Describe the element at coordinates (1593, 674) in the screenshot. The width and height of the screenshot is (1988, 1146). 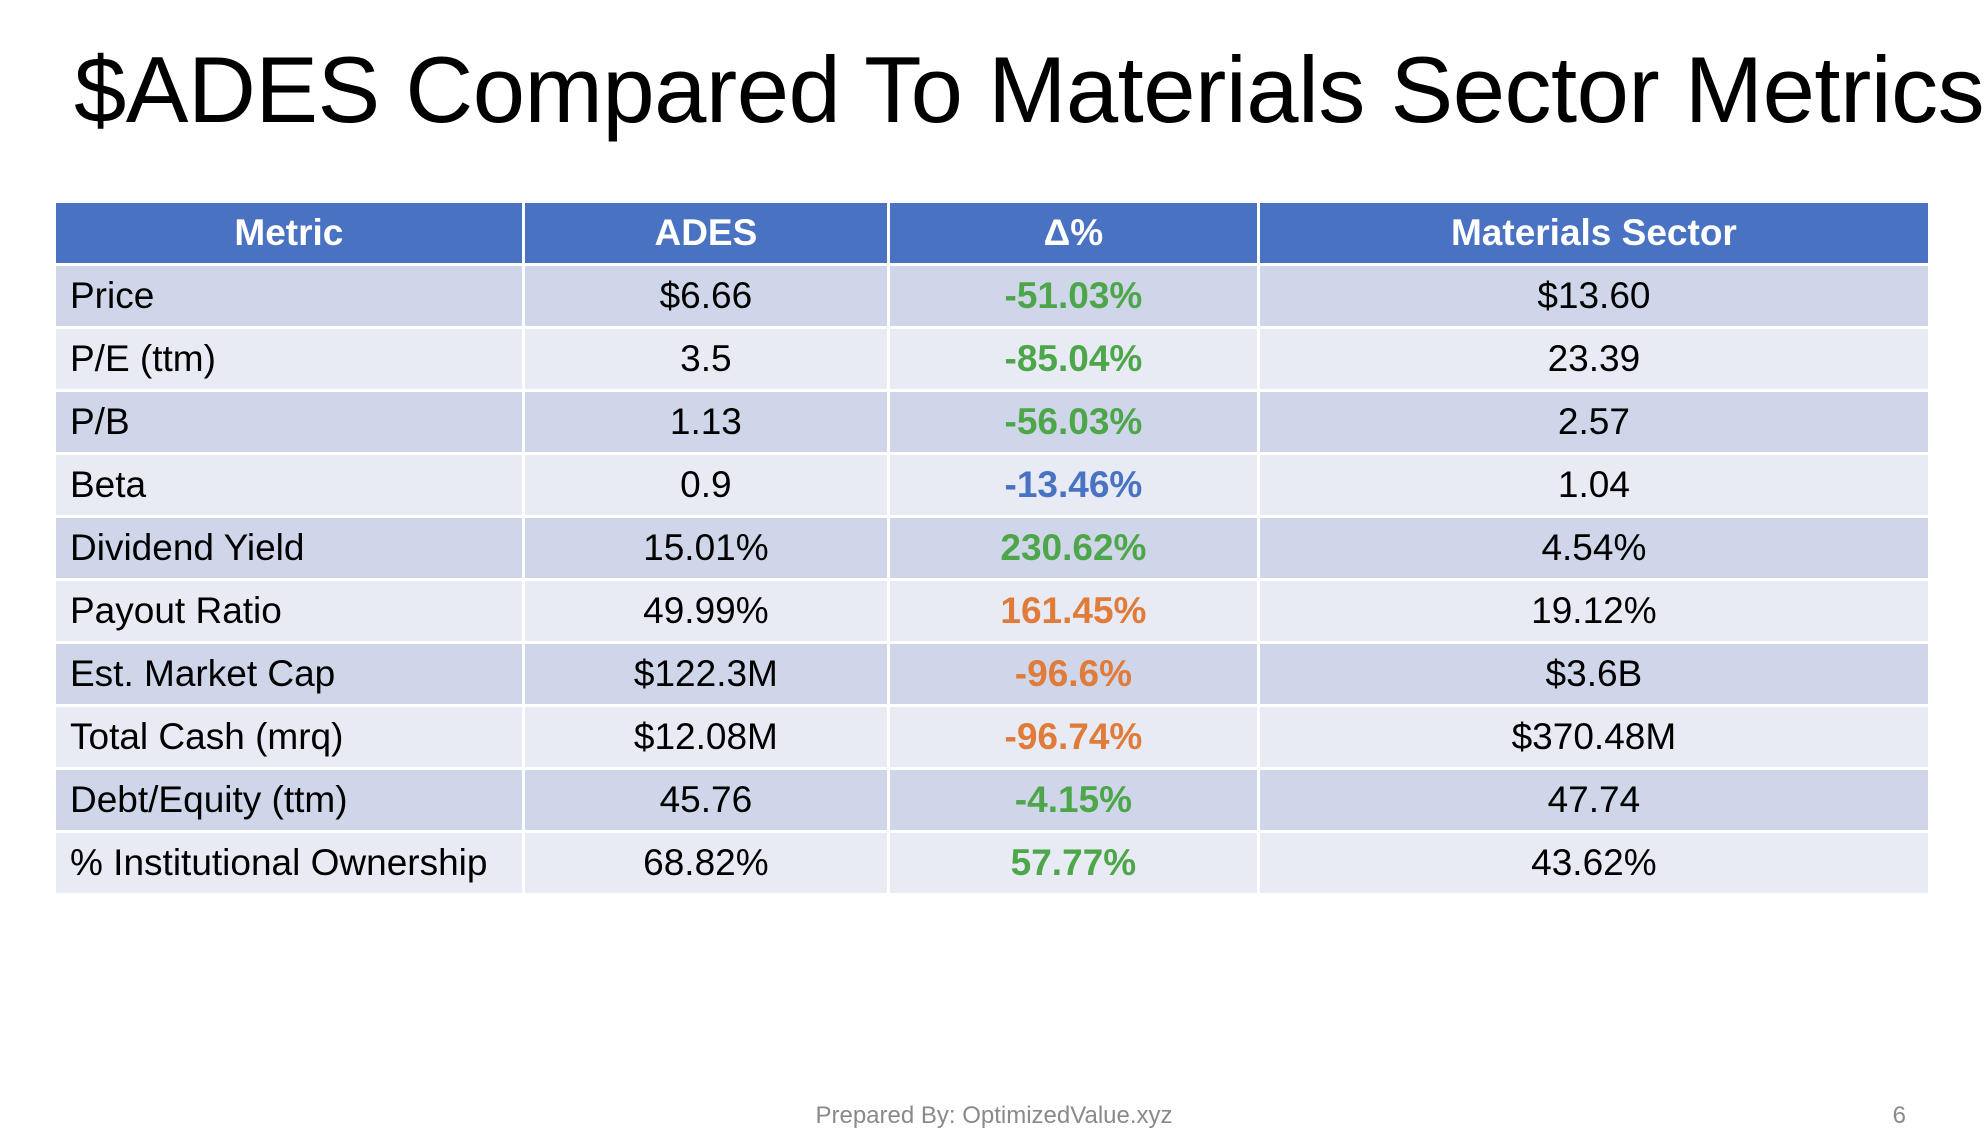
I see `sector-cell: $3.6B` at that location.